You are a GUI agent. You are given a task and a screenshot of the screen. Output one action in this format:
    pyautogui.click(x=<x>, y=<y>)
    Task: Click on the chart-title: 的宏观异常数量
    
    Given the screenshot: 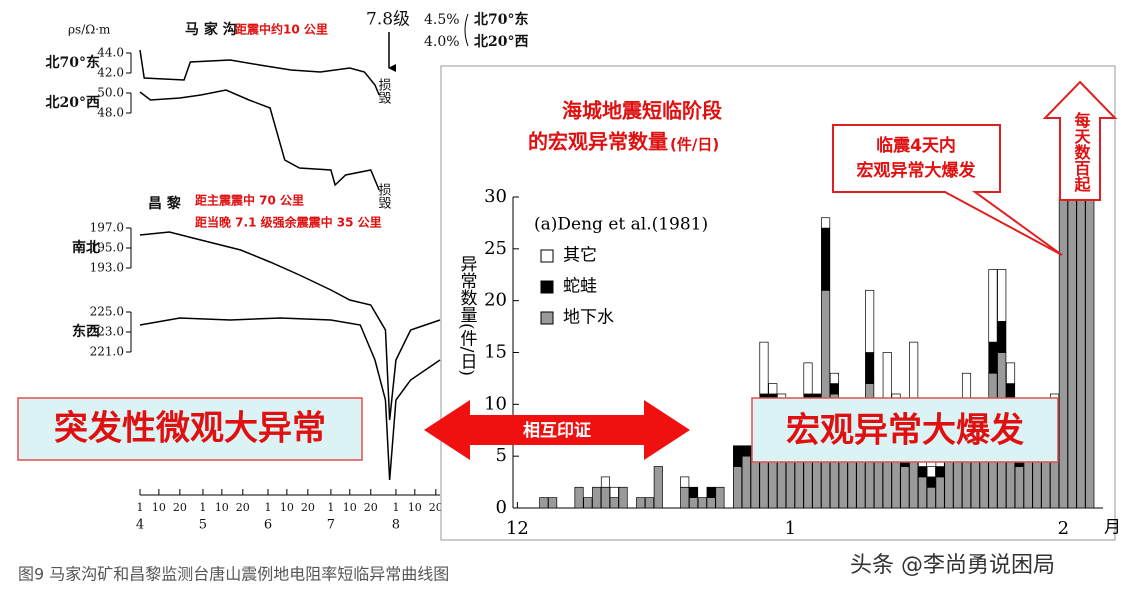 What is the action you would take?
    pyautogui.click(x=598, y=142)
    